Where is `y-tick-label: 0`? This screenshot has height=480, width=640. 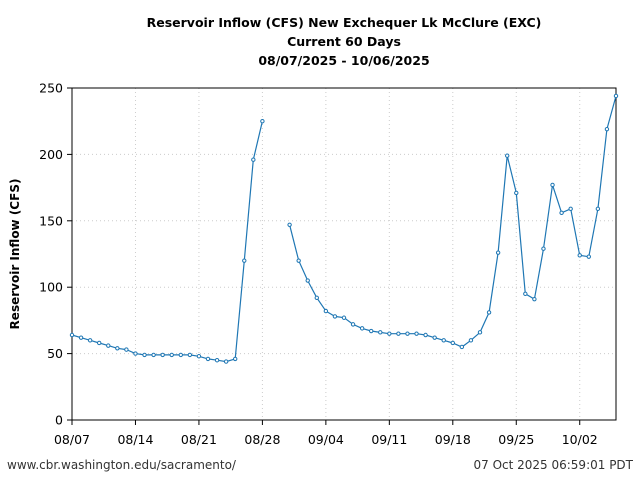
y-tick-label: 0 is located at coordinates (59, 420).